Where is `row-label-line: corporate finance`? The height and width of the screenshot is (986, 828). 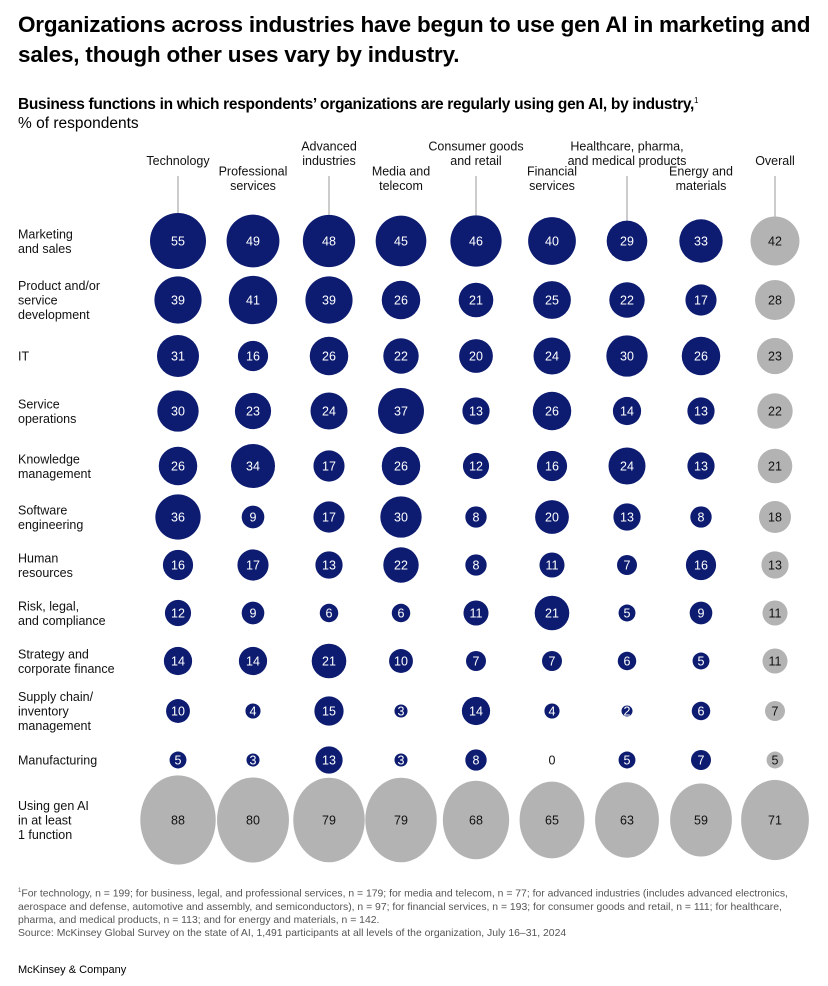
row-label-line: corporate finance is located at coordinates (66, 669).